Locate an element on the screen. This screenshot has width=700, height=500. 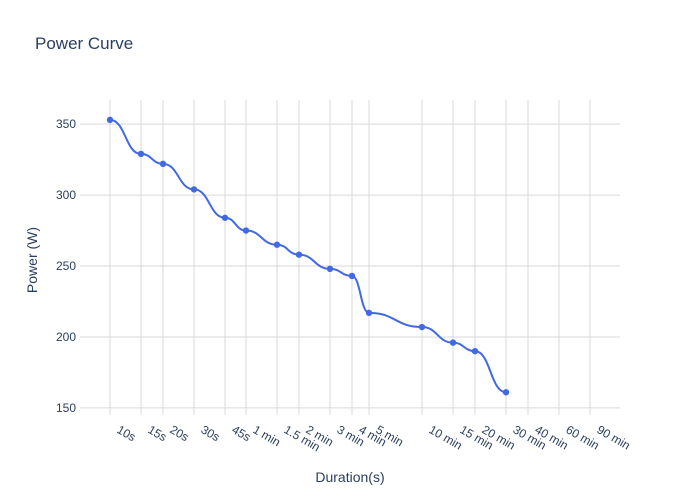
x-tick-label: 1 min is located at coordinates (267, 435).